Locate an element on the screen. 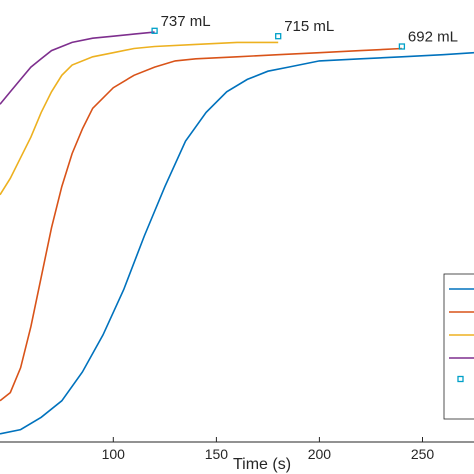 This screenshot has width=474, height=474. endpoint-label-3: 692 mL is located at coordinates (433, 37).